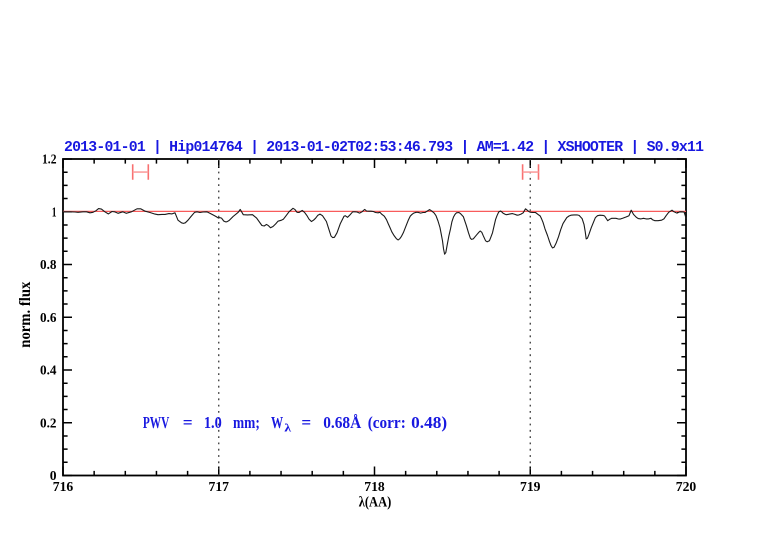 This screenshot has width=782, height=542. Describe the element at coordinates (48, 370) in the screenshot. I see `svg-text: 0.4` at that location.